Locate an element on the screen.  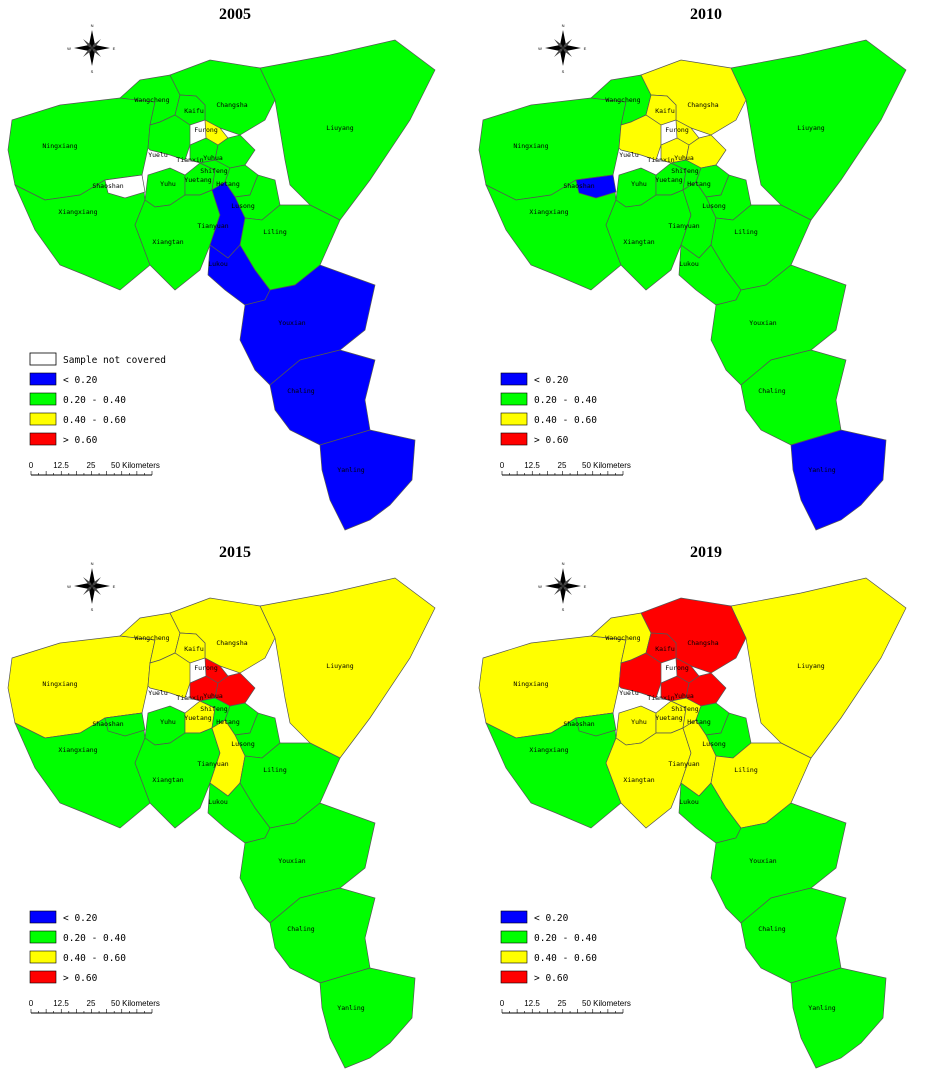
district-label-shaoshan: Shaoshan is located at coordinates (107, 186).